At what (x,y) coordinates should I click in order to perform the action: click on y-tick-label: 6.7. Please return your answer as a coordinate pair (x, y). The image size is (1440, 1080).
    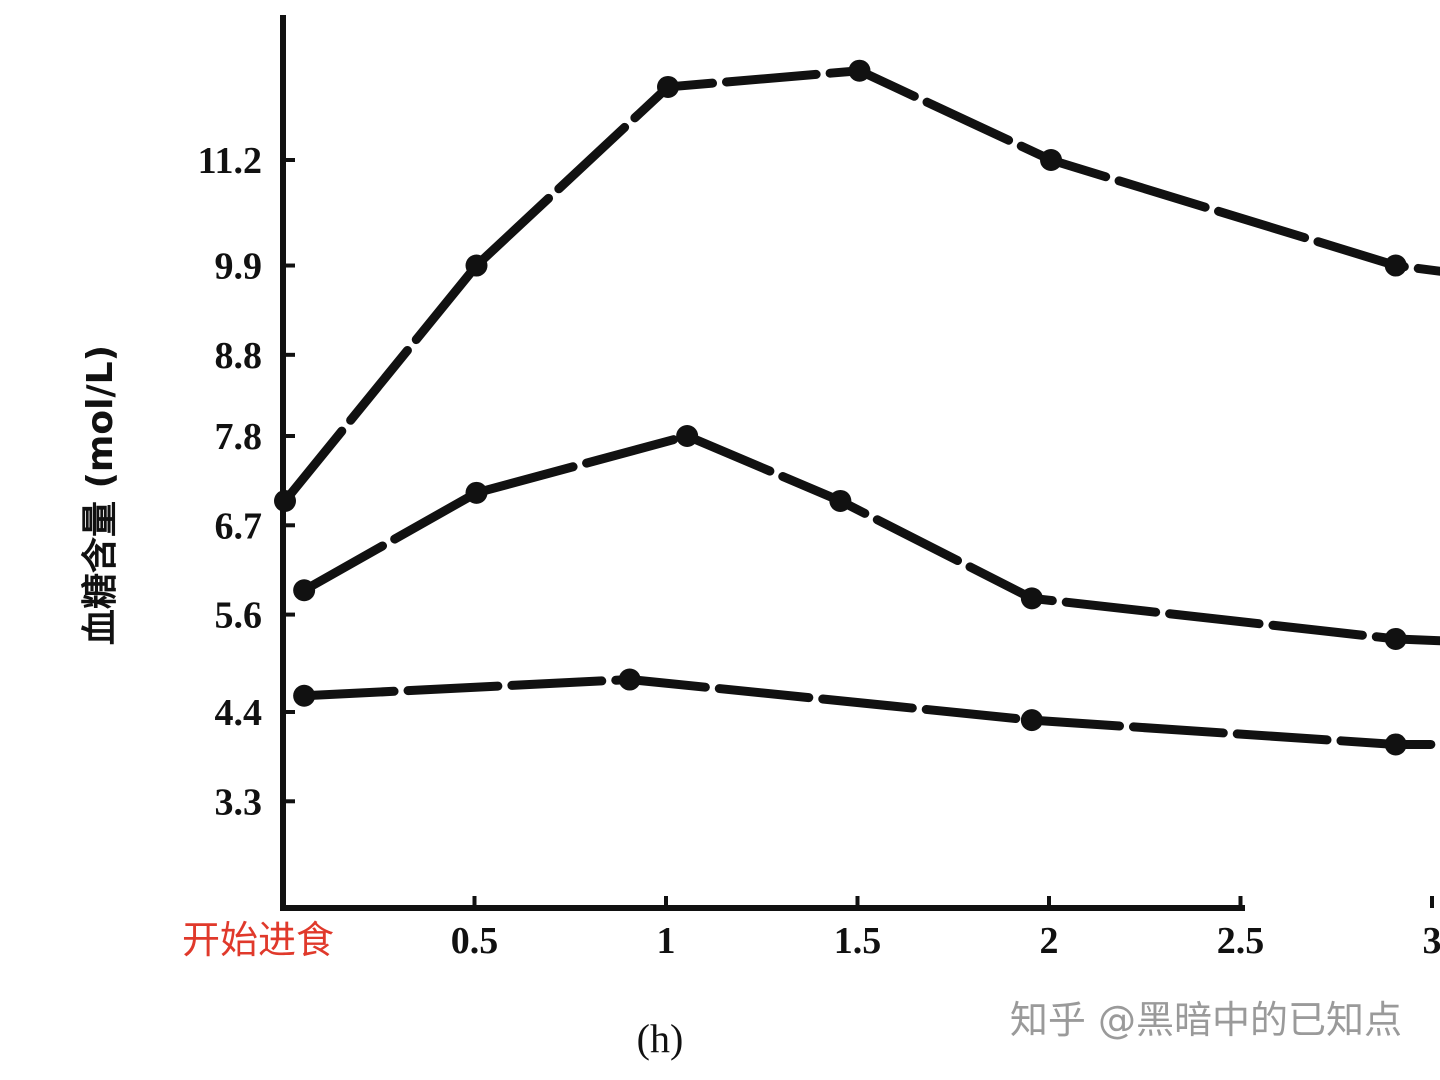
    Looking at the image, I should click on (239, 526).